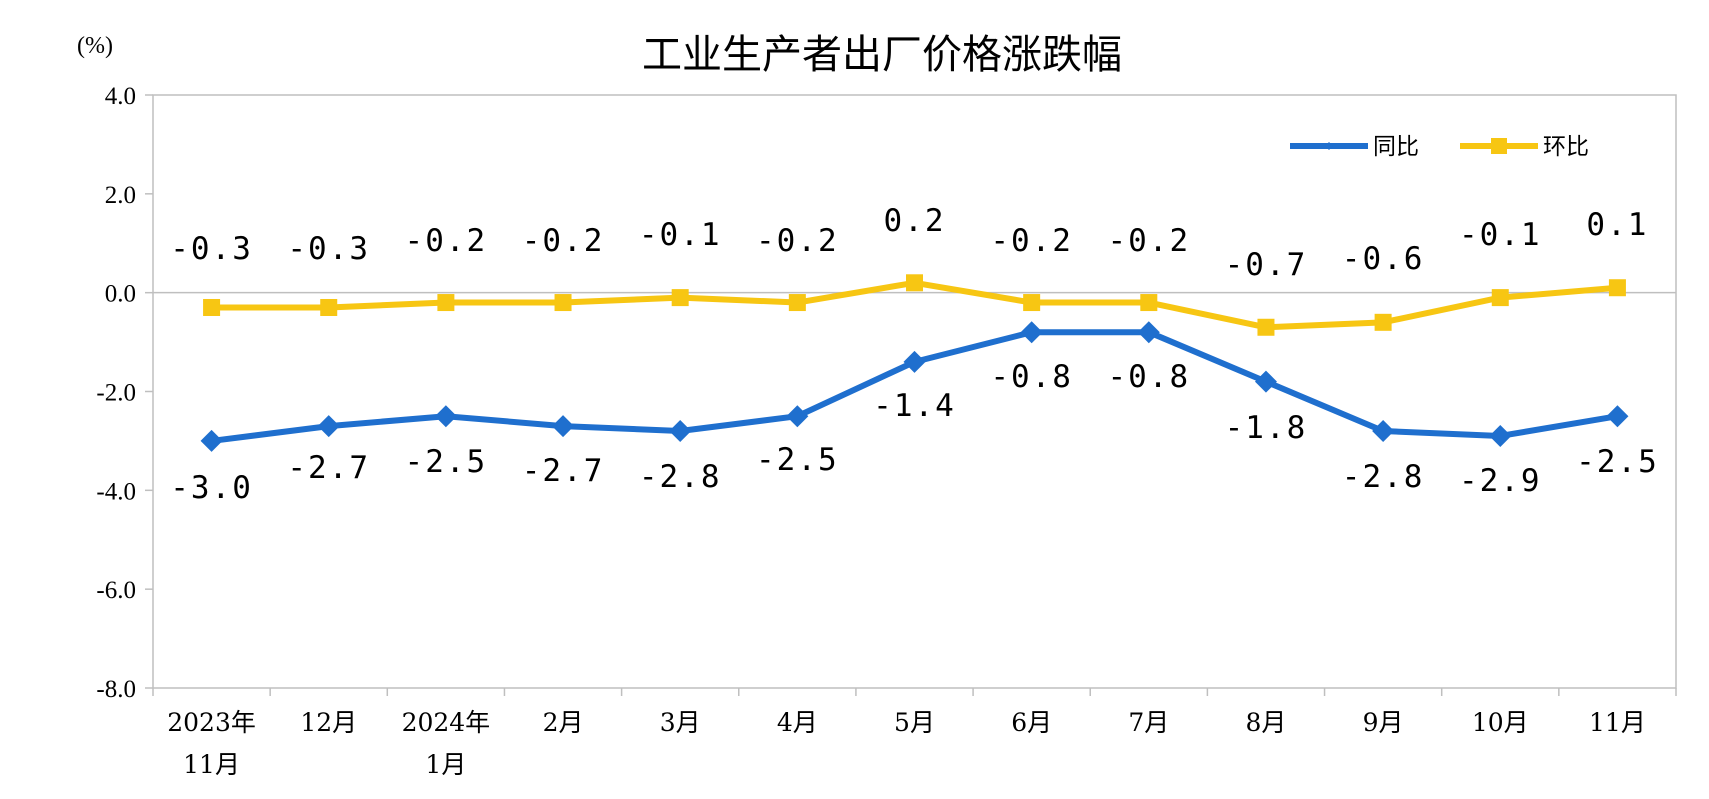  What do you see at coordinates (120, 195) in the screenshot?
I see `y-tick-label: 2.0` at bounding box center [120, 195].